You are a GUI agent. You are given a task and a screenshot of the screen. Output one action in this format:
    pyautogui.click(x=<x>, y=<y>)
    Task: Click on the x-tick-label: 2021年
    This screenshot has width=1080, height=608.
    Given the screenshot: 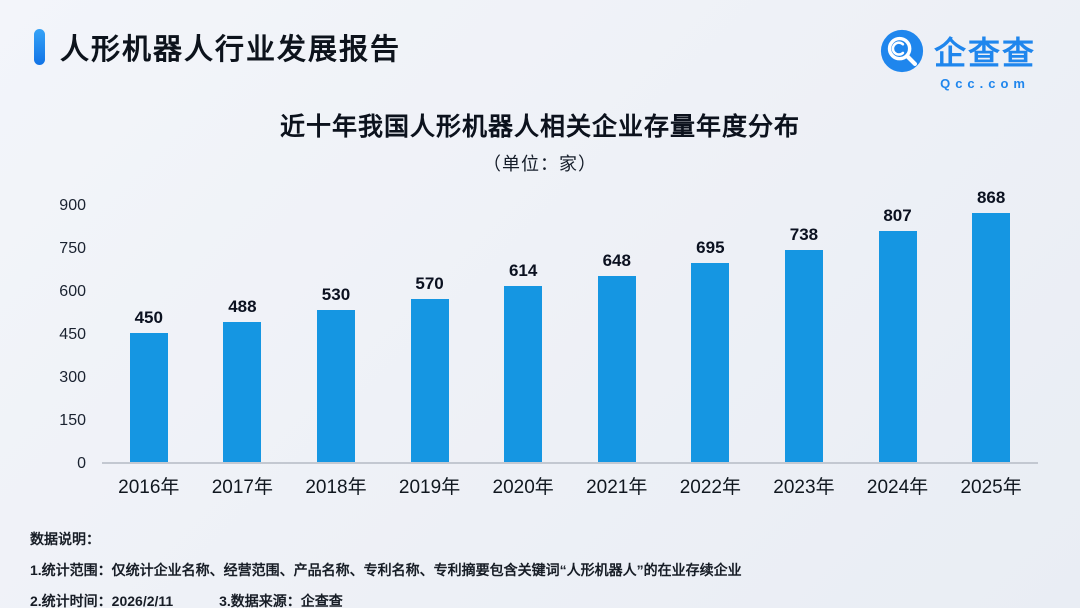 What is the action you would take?
    pyautogui.click(x=617, y=487)
    